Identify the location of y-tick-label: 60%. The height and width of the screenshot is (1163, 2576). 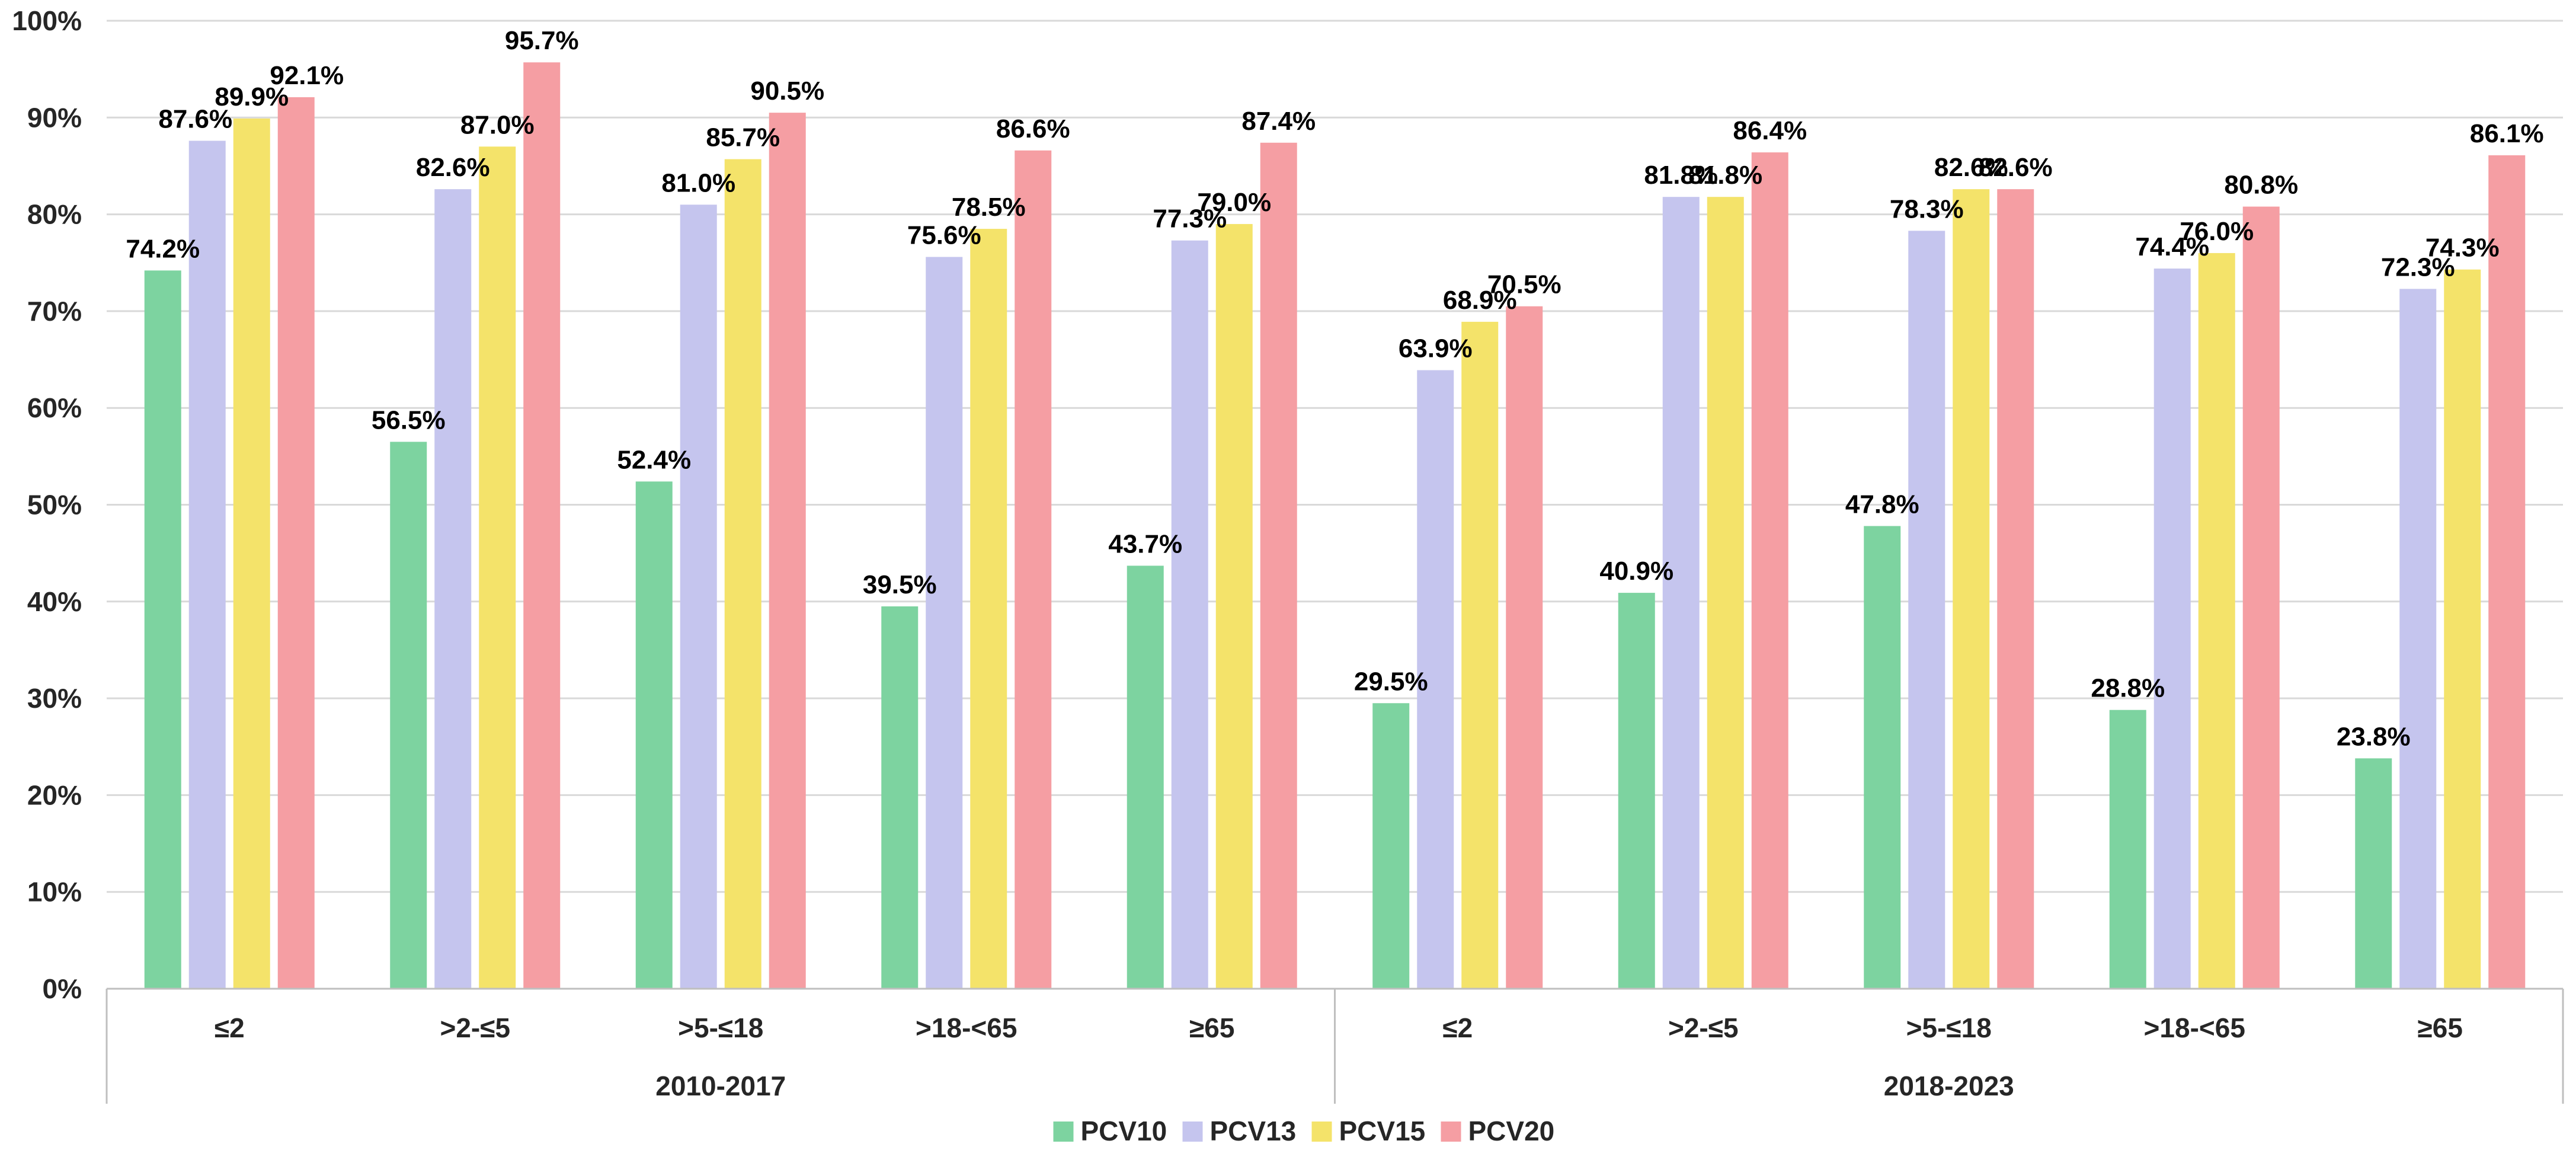
(54, 408).